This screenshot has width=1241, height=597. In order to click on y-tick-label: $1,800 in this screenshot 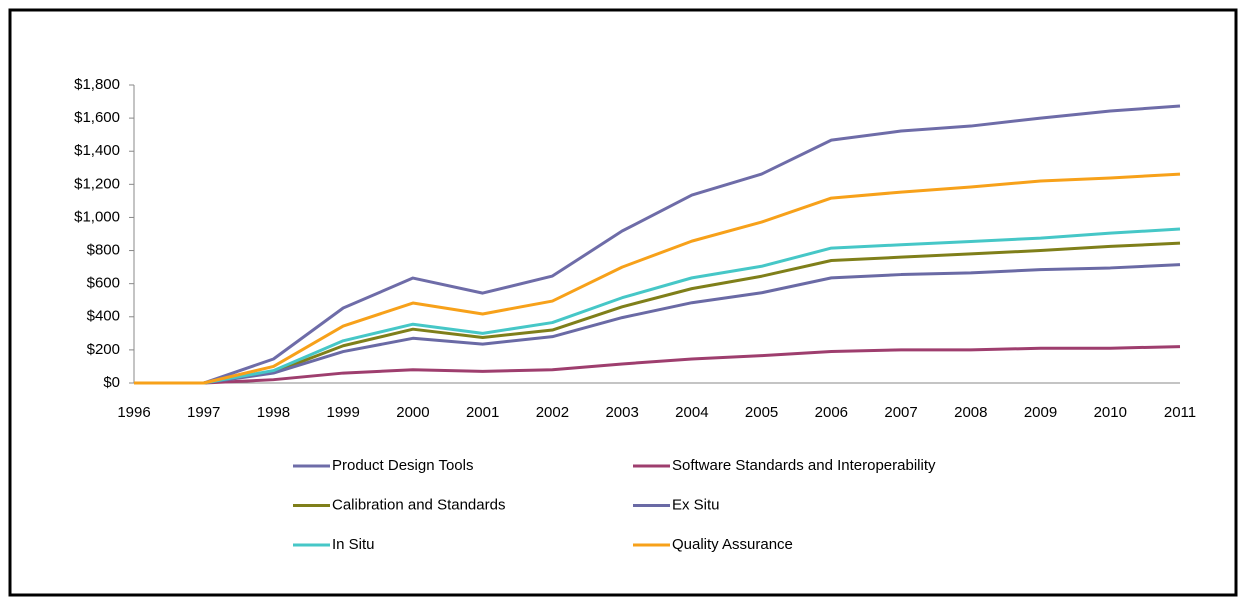, I will do `click(97, 84)`.